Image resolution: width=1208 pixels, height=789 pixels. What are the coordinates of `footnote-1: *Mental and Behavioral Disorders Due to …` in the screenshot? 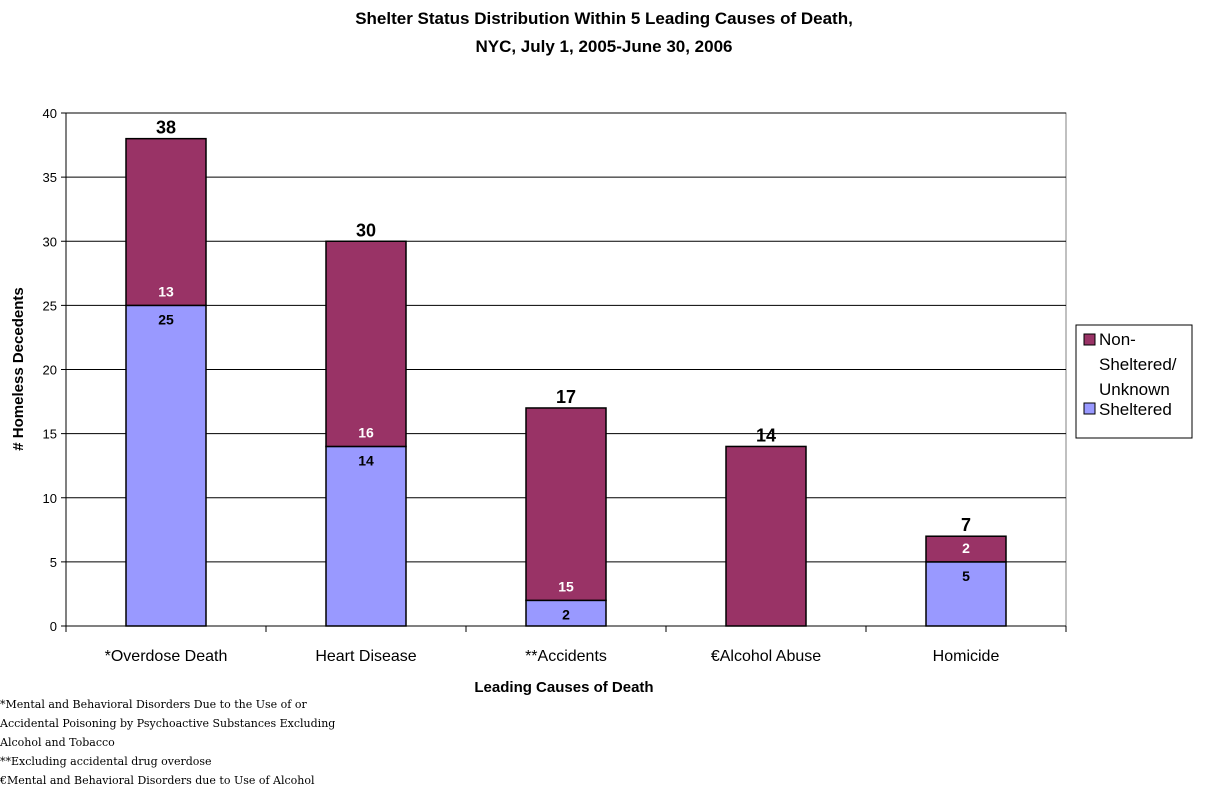 It's located at (153, 704).